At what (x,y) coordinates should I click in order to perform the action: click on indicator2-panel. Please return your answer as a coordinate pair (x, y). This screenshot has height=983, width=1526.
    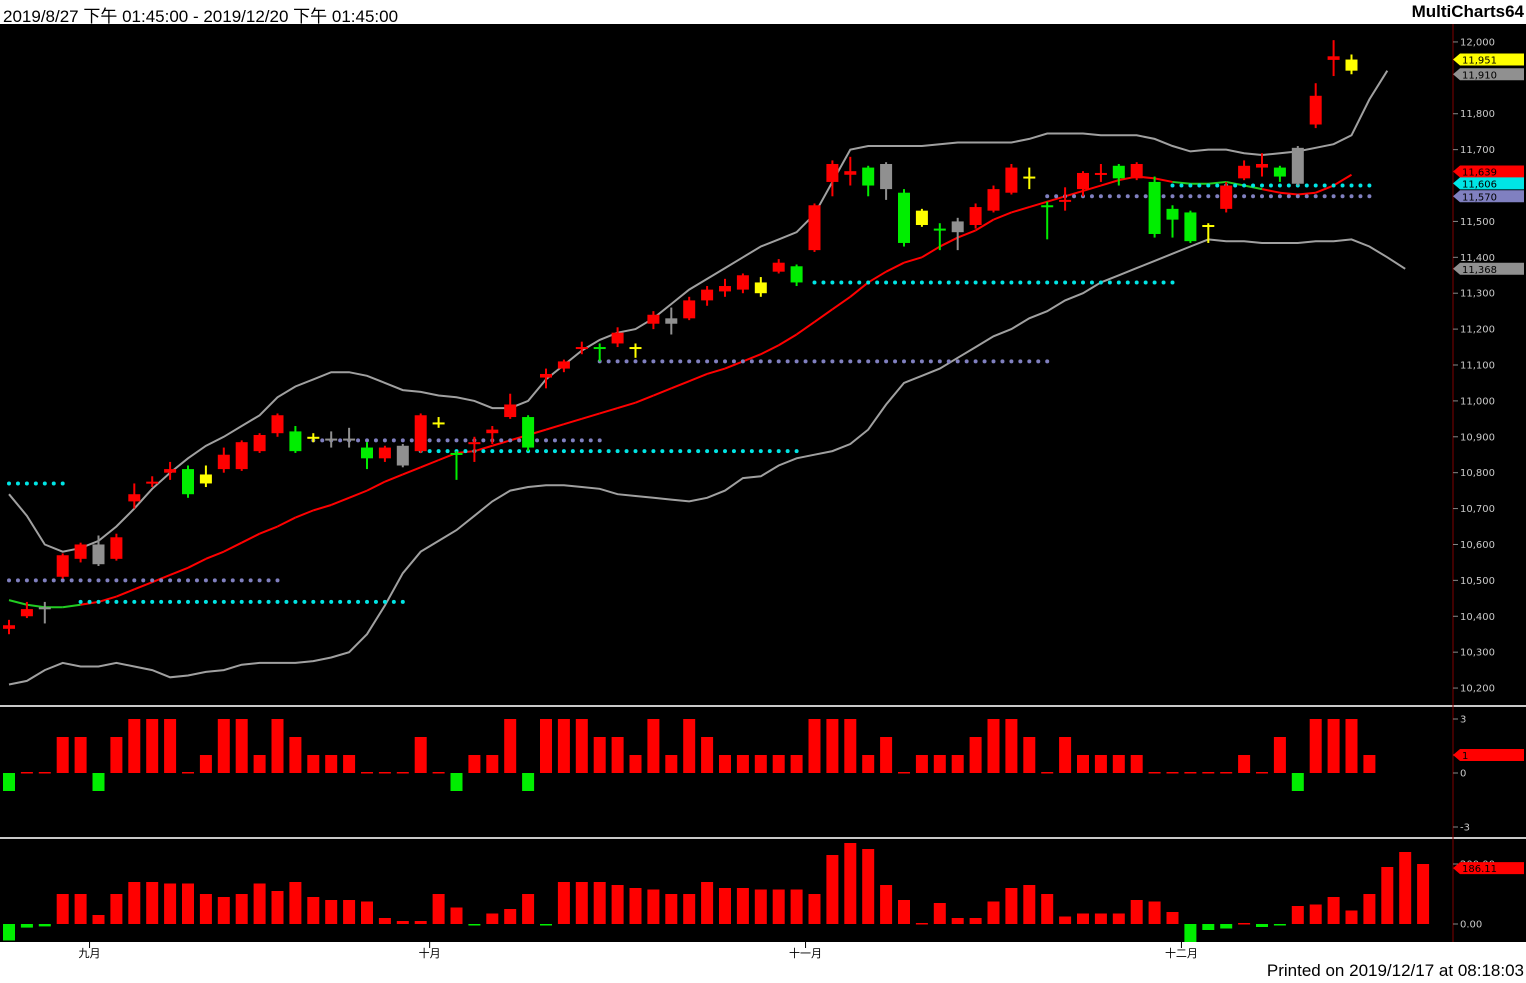
    Looking at the image, I should click on (716, 893).